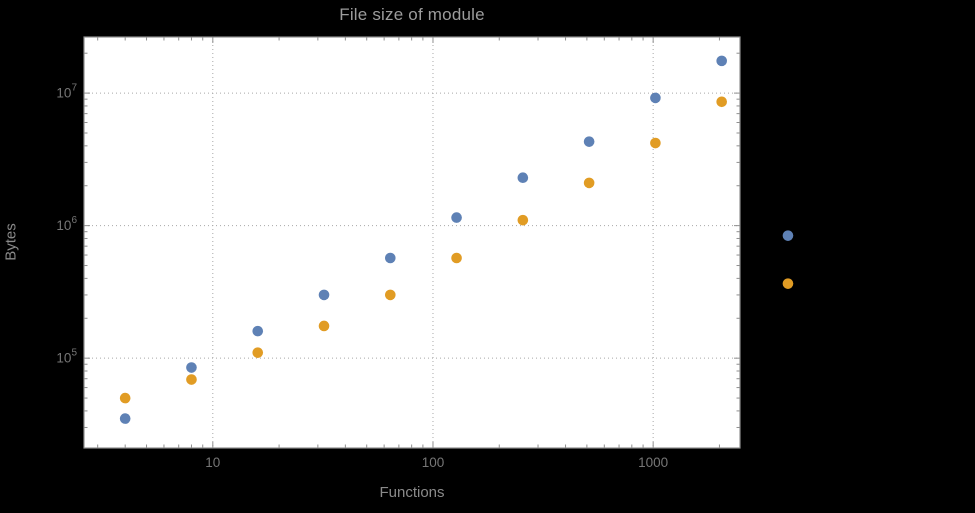 This screenshot has height=513, width=975. Describe the element at coordinates (653, 462) in the screenshot. I see `x-tick-label: 1000` at that location.